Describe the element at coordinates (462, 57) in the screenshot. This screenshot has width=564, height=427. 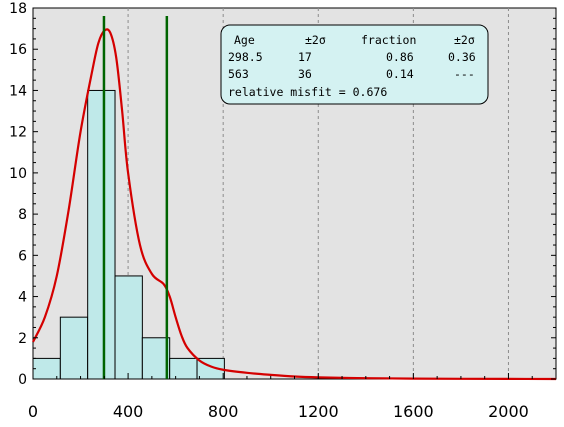
I see `row1-frac-err: 0.36` at that location.